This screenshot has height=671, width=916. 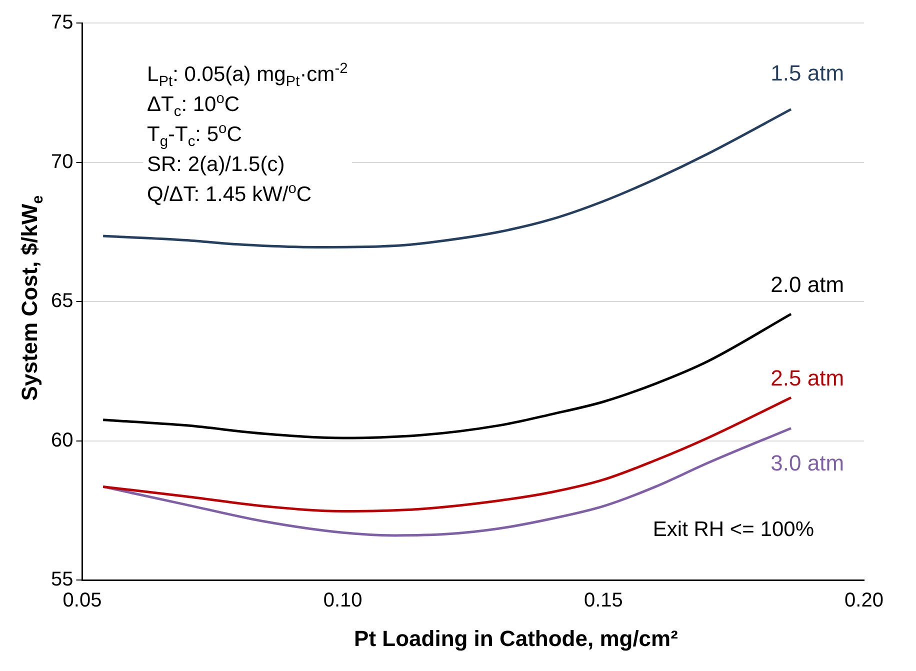 I want to click on annotation: Exit RH <= 100%, so click(x=733, y=530).